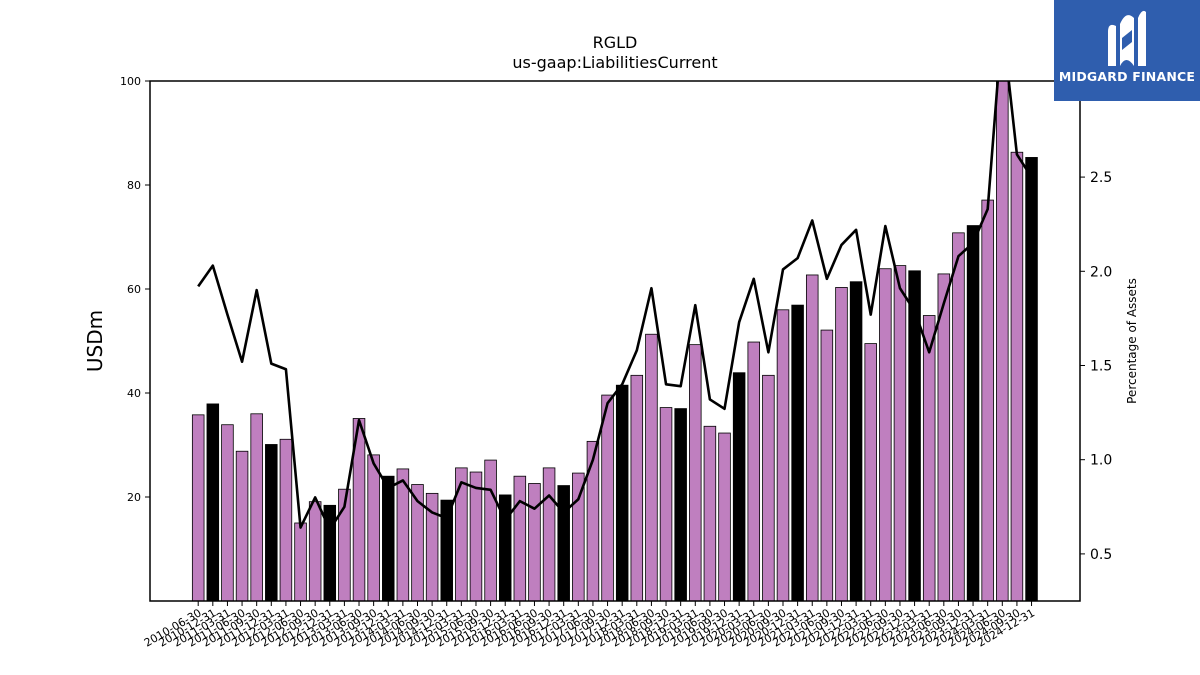 This screenshot has width=1200, height=675. I want to click on chart-subtitle: us-gaap:LiabilitiesCurrent, so click(614, 62).